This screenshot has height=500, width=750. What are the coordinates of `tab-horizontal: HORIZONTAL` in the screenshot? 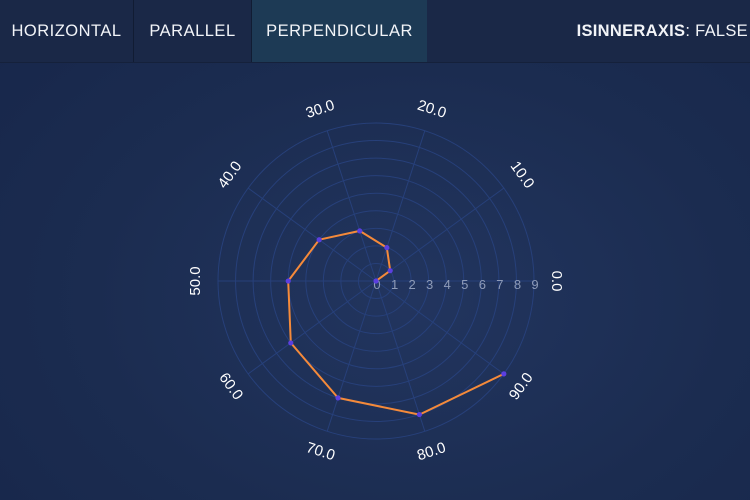 It's located at (67, 31).